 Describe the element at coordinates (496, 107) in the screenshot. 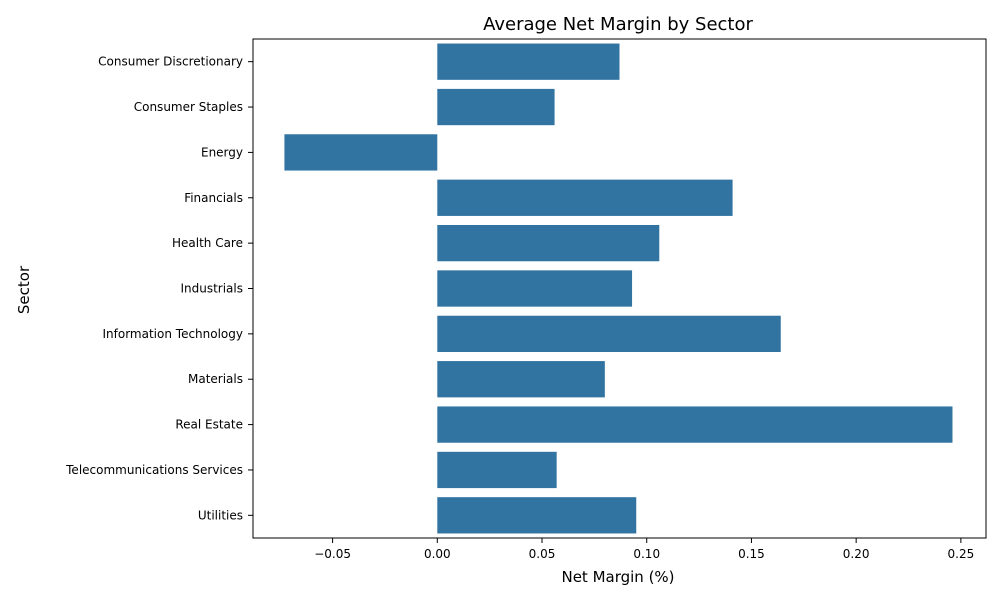

I see `bar-consumer-staples` at that location.